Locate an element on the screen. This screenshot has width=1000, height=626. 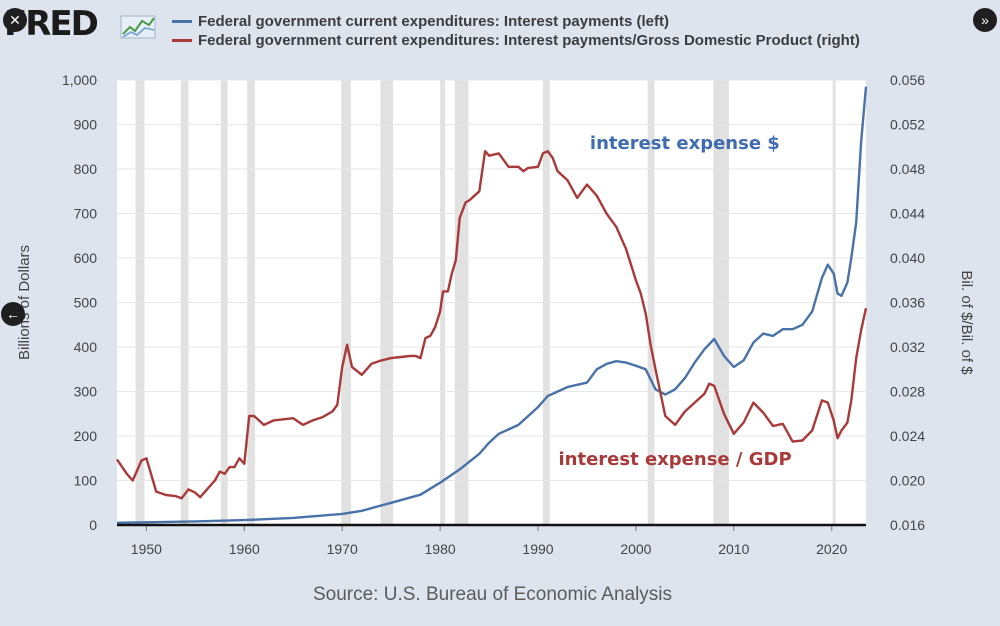
source-note: Source: U.S. Bureau of Economic Analysis is located at coordinates (492, 594).